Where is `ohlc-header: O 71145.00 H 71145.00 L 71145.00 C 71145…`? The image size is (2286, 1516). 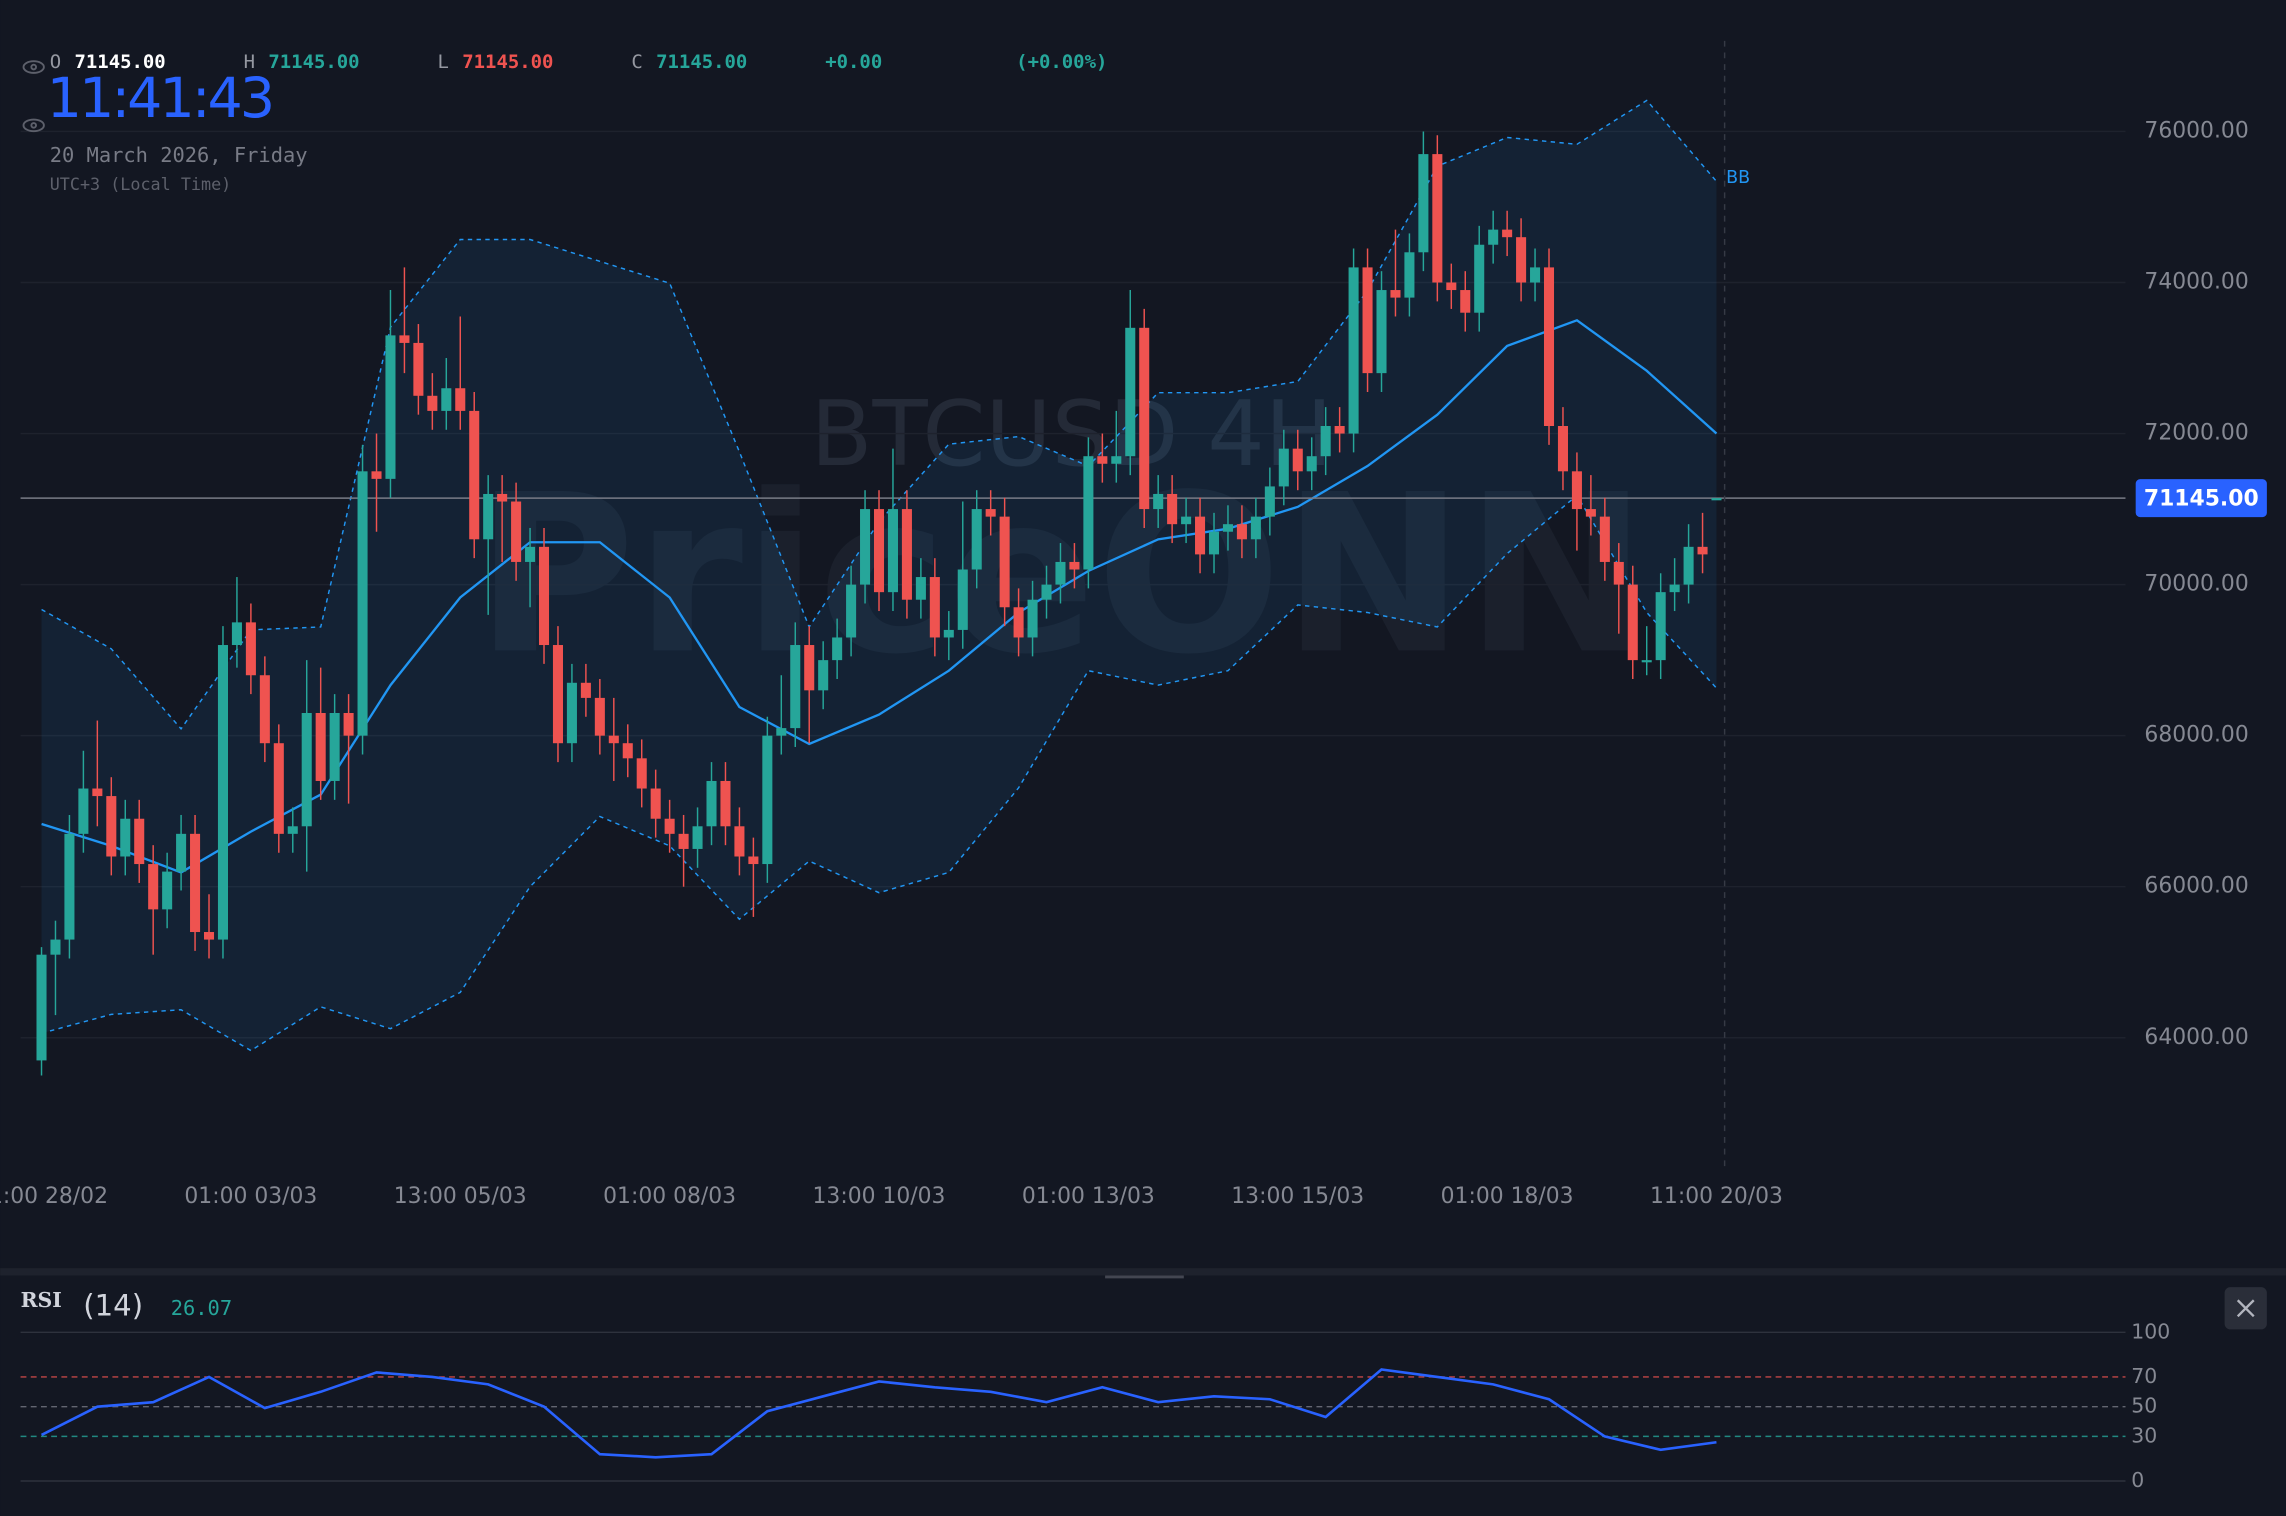 ohlc-header: O 71145.00 H 71145.00 L 71145.00 C 71145… is located at coordinates (564, 122).